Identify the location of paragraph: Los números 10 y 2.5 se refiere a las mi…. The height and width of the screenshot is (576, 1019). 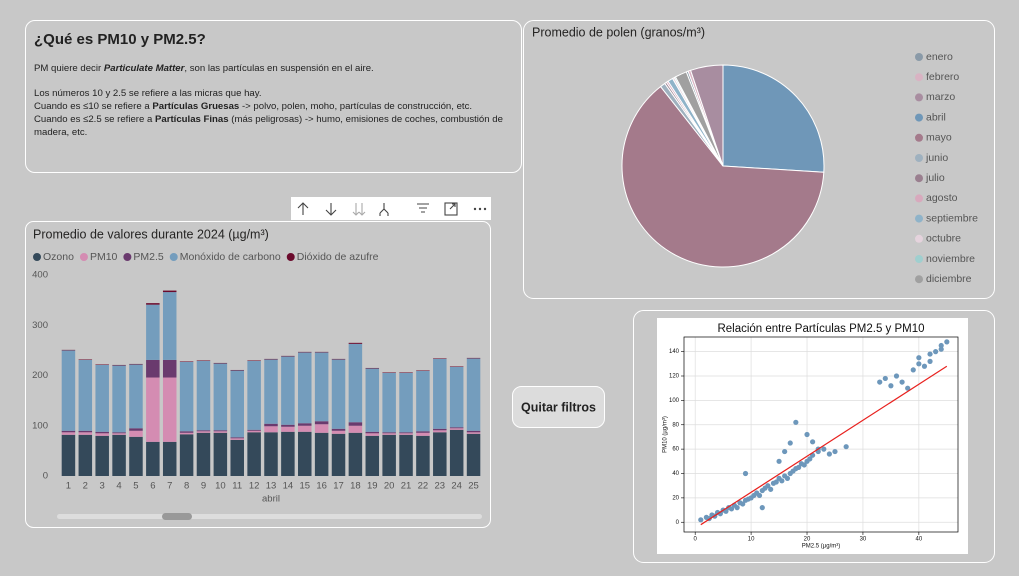
(273, 113).